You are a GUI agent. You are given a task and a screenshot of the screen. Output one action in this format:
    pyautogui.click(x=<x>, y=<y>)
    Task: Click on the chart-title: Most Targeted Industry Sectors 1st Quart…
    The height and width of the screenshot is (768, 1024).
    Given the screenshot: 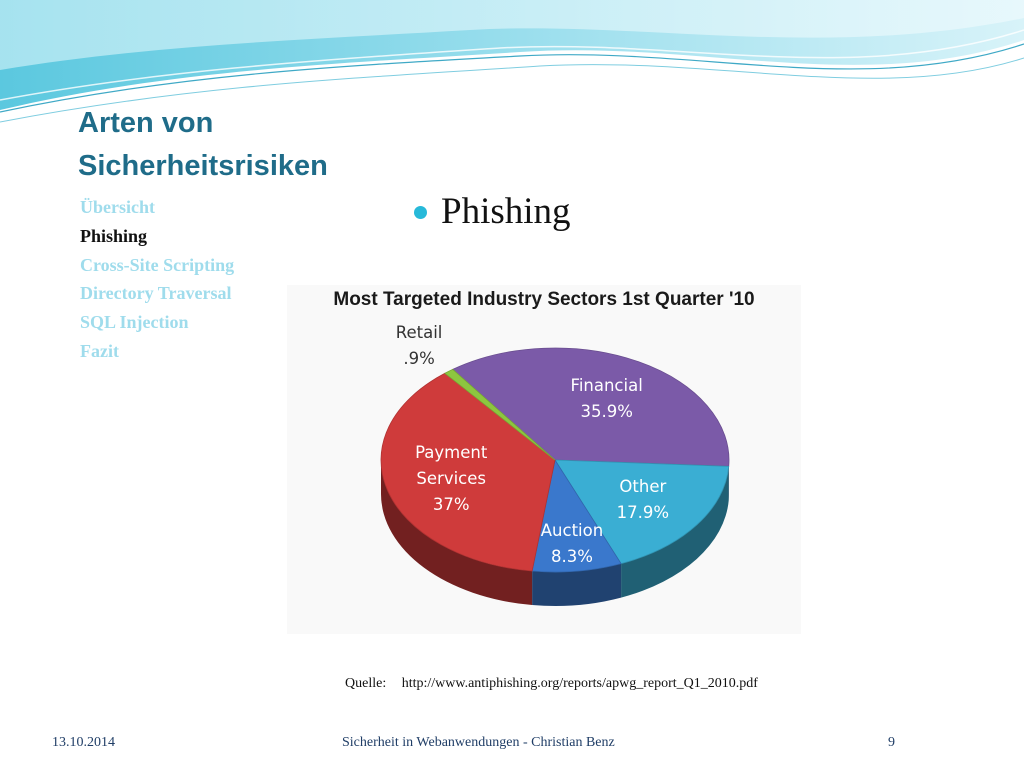 What is the action you would take?
    pyautogui.click(x=544, y=299)
    